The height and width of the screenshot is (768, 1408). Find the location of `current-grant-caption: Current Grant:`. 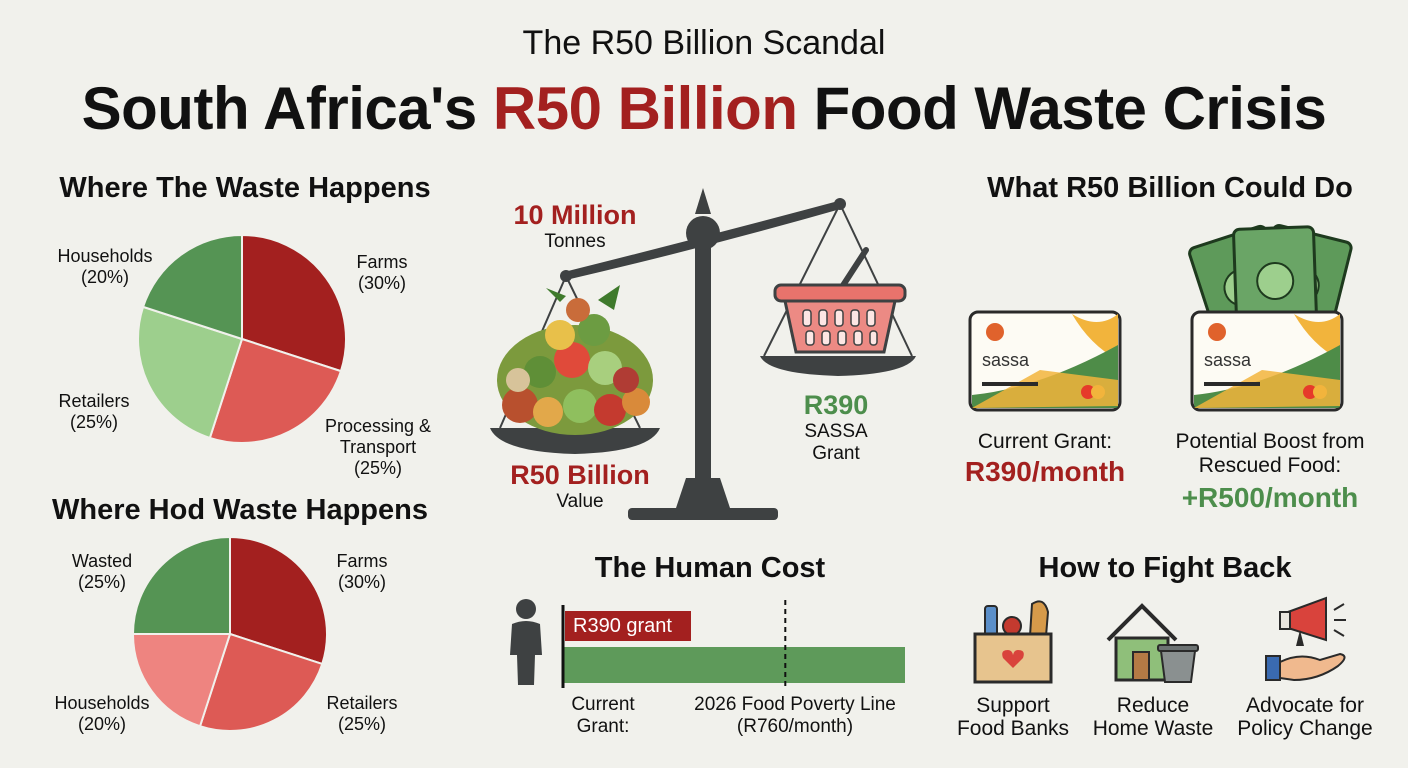

current-grant-caption: Current Grant: is located at coordinates (1045, 441).